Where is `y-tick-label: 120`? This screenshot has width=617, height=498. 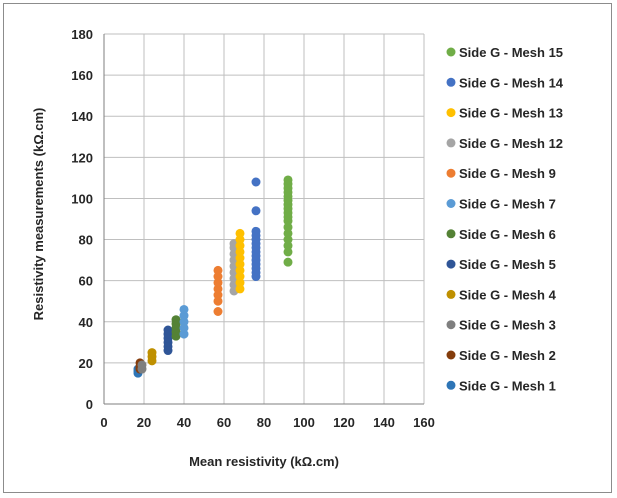 y-tick-label: 120 is located at coordinates (82, 157).